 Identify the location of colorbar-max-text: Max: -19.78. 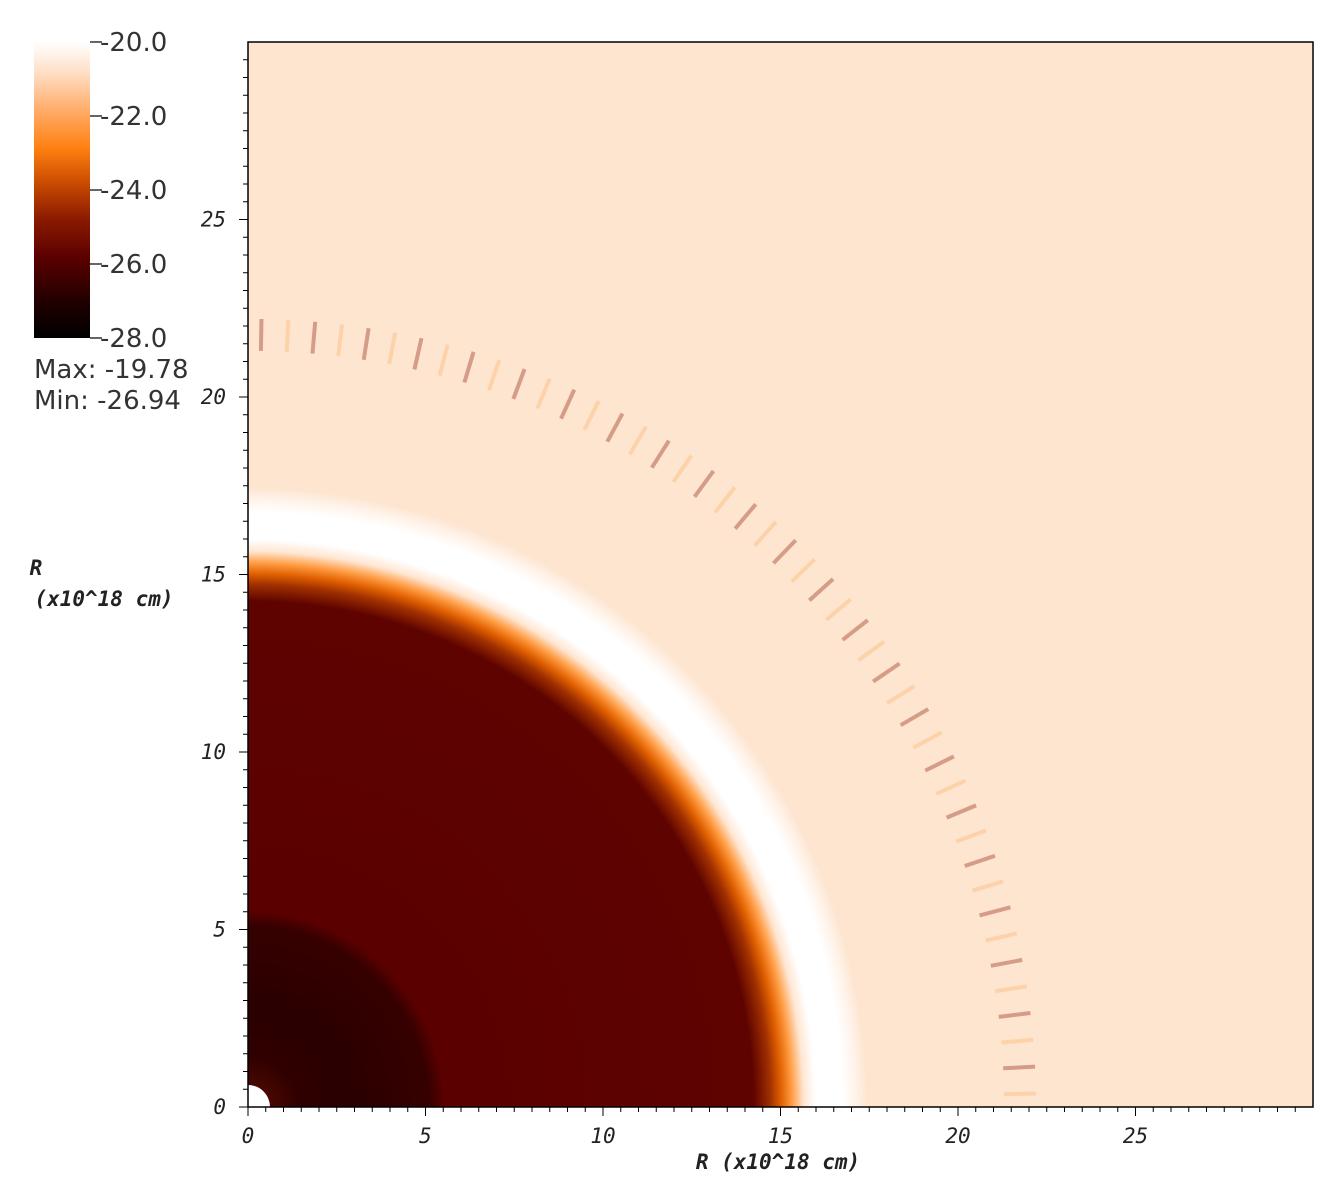
(111, 370).